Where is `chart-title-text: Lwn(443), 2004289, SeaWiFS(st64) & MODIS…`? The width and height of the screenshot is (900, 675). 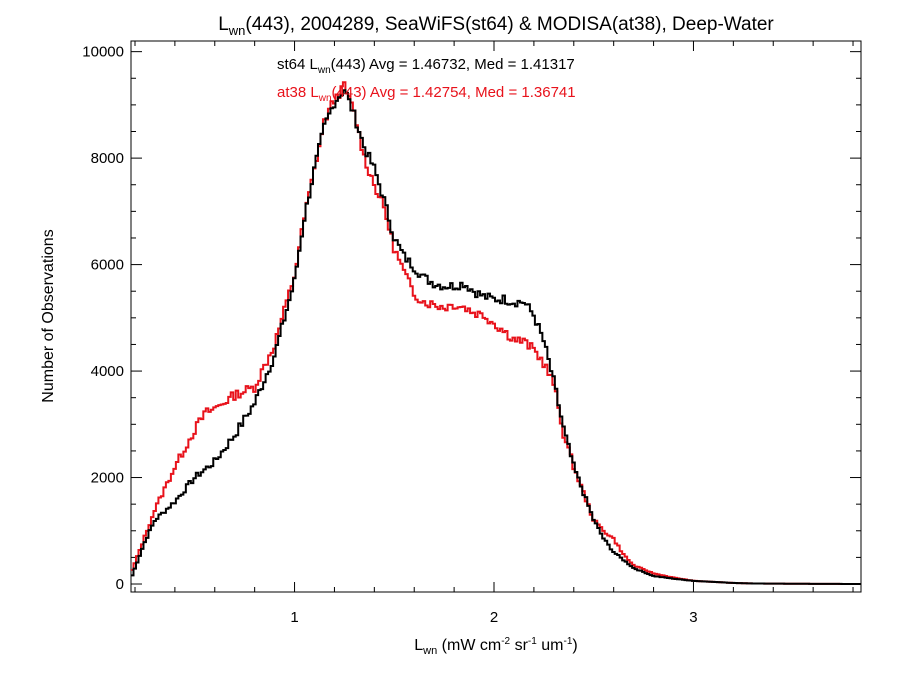
chart-title-text: Lwn(443), 2004289, SeaWiFS(st64) & MODIS… is located at coordinates (496, 26).